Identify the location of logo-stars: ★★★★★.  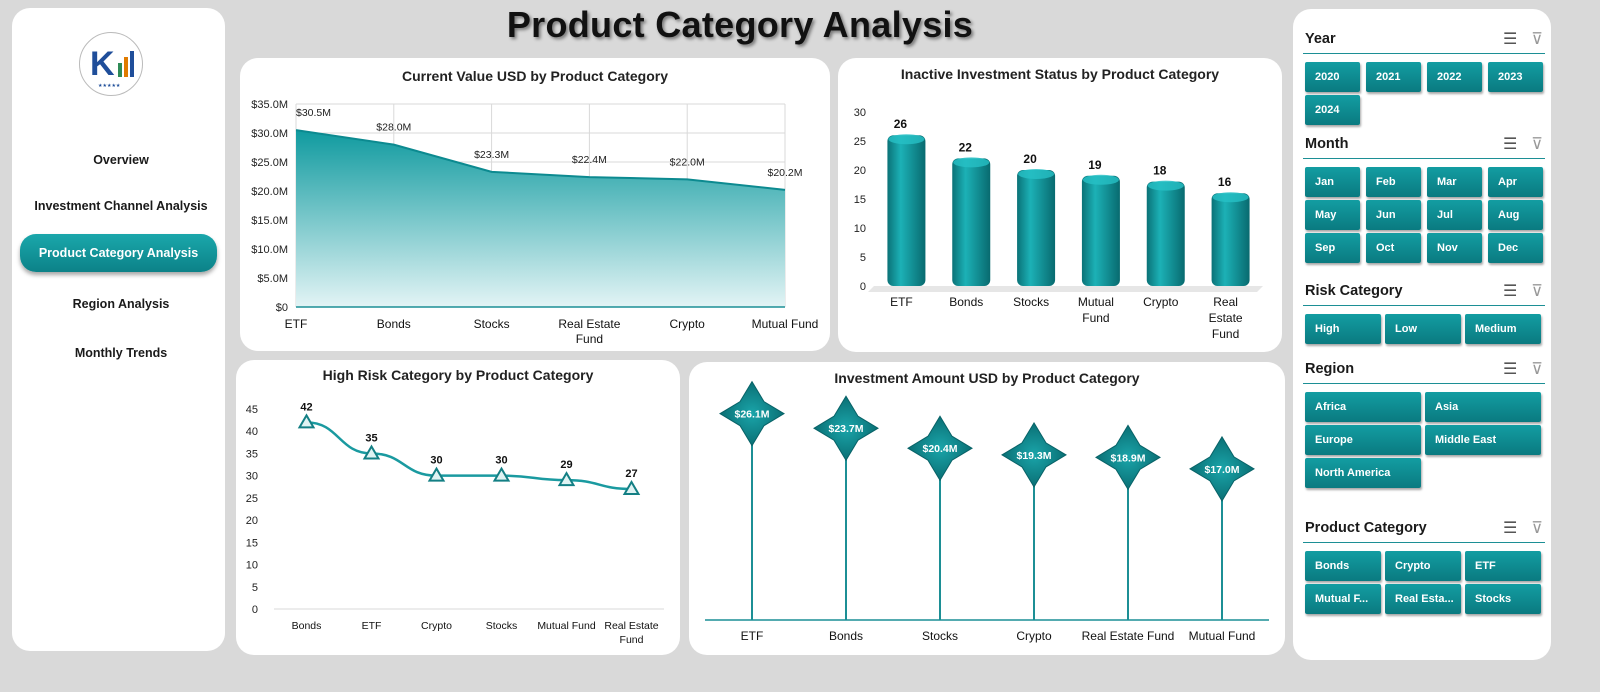
(109, 86).